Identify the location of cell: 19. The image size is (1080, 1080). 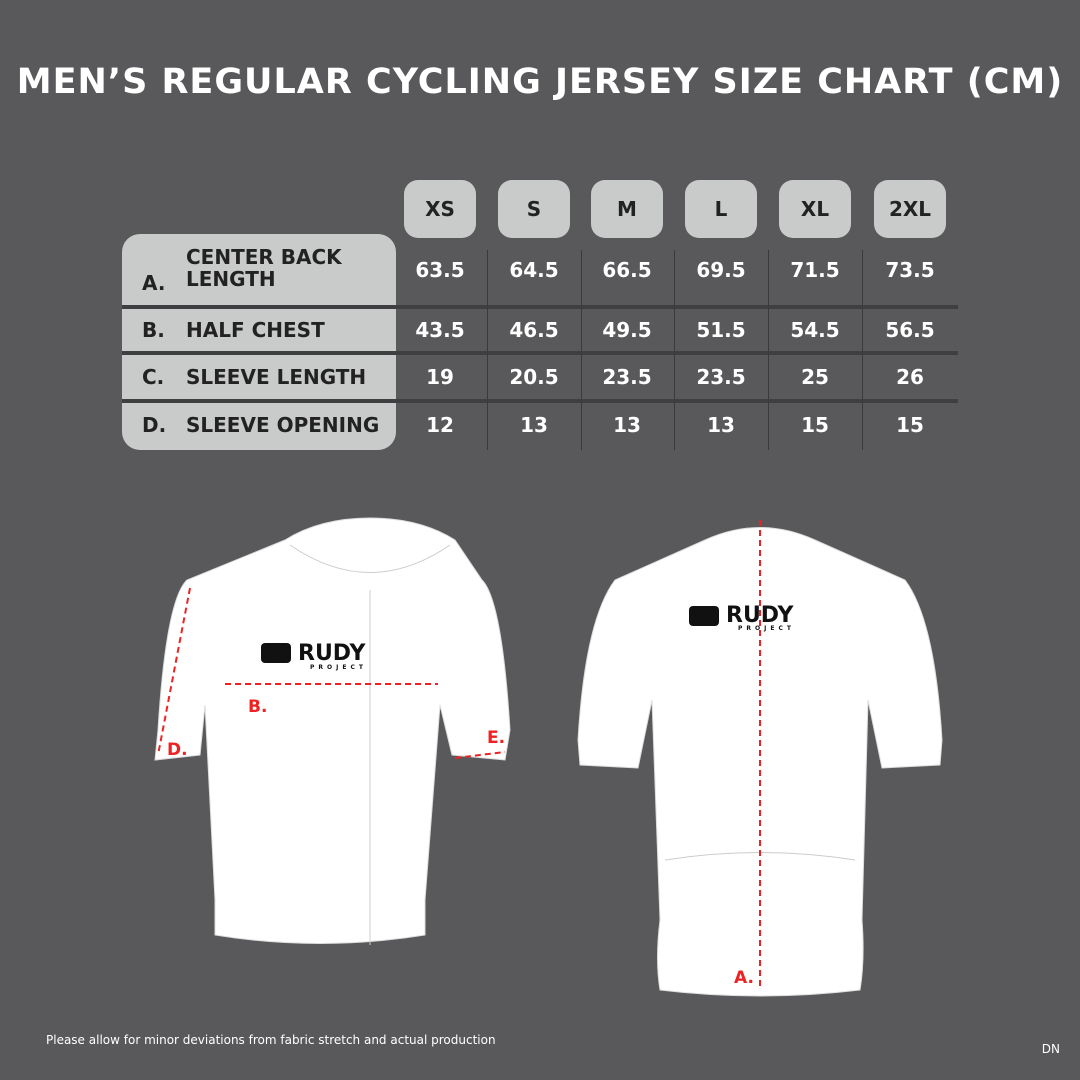
(440, 377).